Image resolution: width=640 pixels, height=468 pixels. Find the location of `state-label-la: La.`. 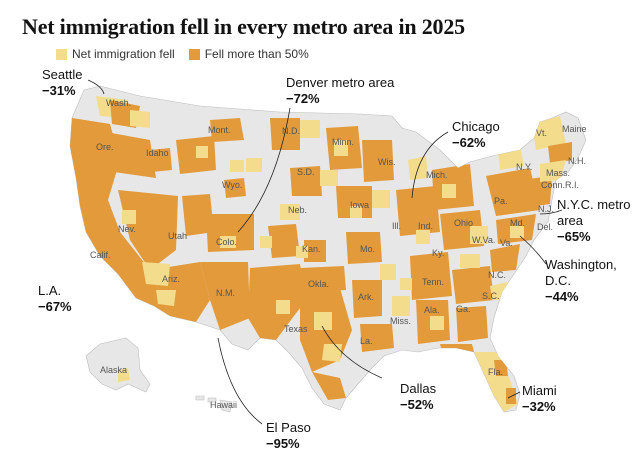

state-label-la: La. is located at coordinates (366, 341).